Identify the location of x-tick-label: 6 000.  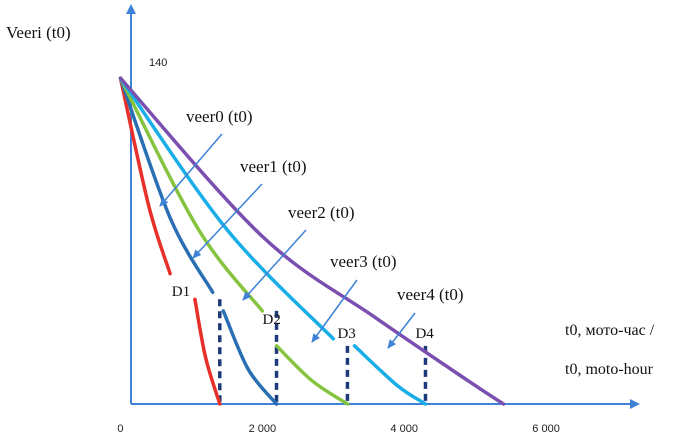
(546, 429).